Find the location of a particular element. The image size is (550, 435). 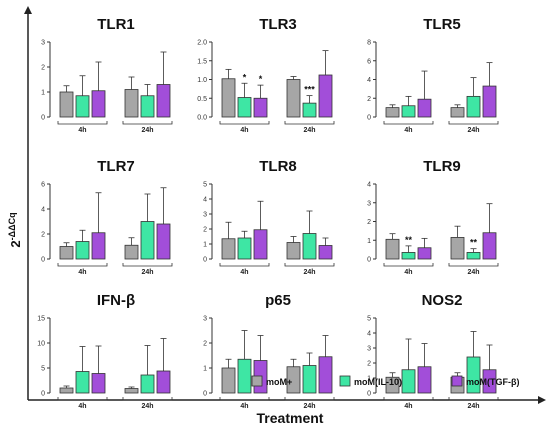

panel-ifn: IFN-β 0 5 10 15 4h 24h is located at coordinates (105, 351).